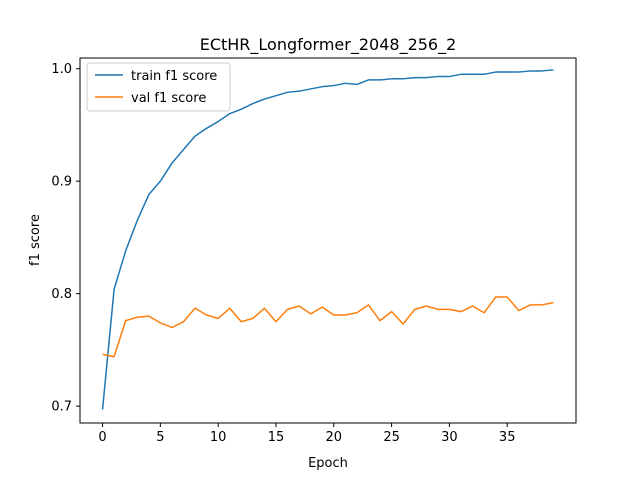  What do you see at coordinates (160, 437) in the screenshot?
I see `x-tick-label: 5` at bounding box center [160, 437].